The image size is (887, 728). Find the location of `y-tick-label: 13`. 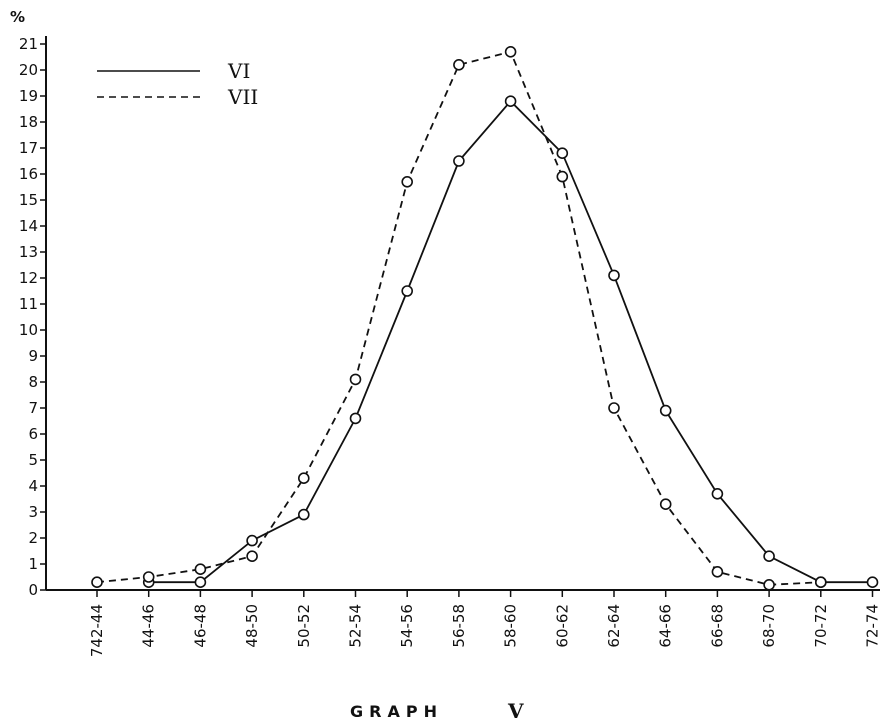

y-tick-label: 13 is located at coordinates (28, 252).